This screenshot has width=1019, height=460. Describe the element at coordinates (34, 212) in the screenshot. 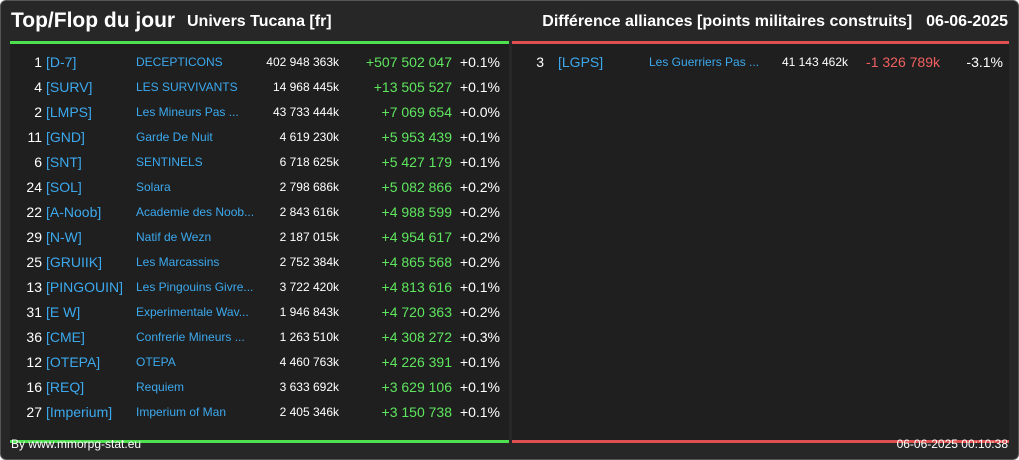

I see `alliance-rank: 22` at that location.